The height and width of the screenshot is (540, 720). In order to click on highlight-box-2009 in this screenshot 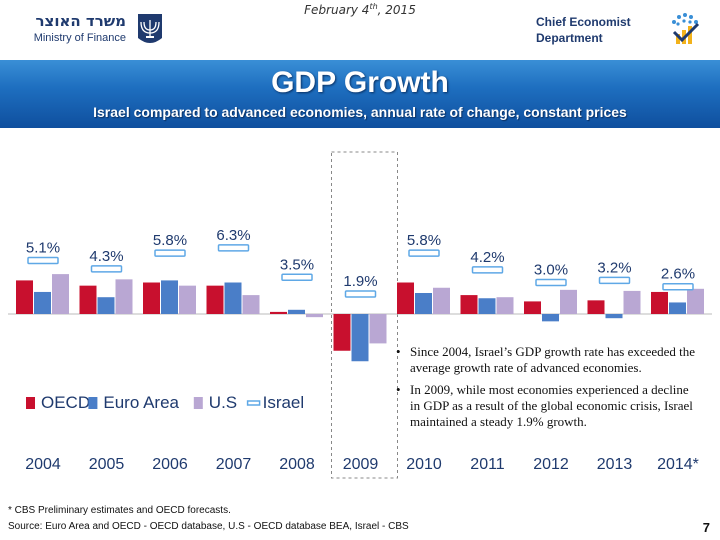, I will do `click(364, 315)`.